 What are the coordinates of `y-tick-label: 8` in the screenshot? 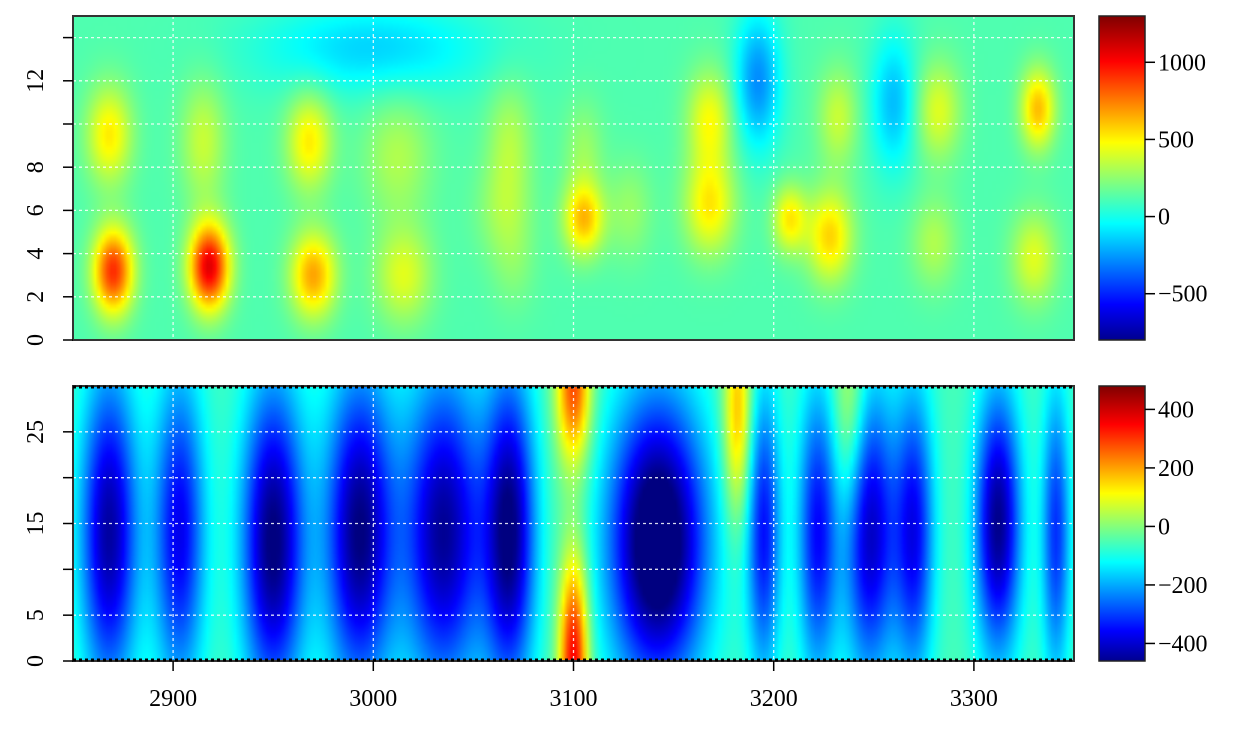 It's located at (36, 167).